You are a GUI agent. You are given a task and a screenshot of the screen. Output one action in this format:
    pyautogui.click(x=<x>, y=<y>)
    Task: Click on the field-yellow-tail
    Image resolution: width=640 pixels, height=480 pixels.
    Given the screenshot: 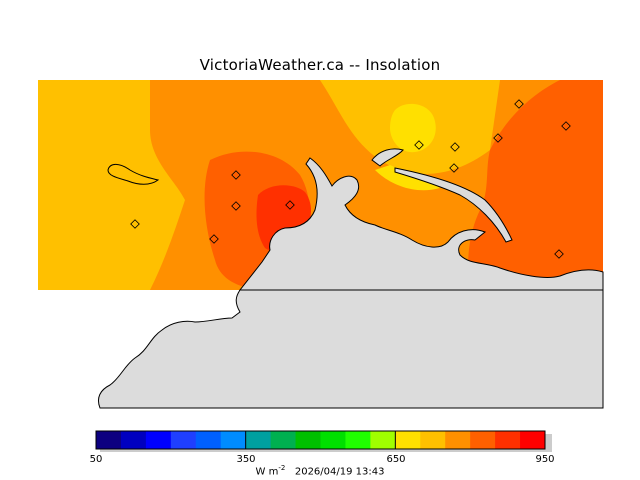 What is the action you would take?
    pyautogui.click(x=407, y=178)
    